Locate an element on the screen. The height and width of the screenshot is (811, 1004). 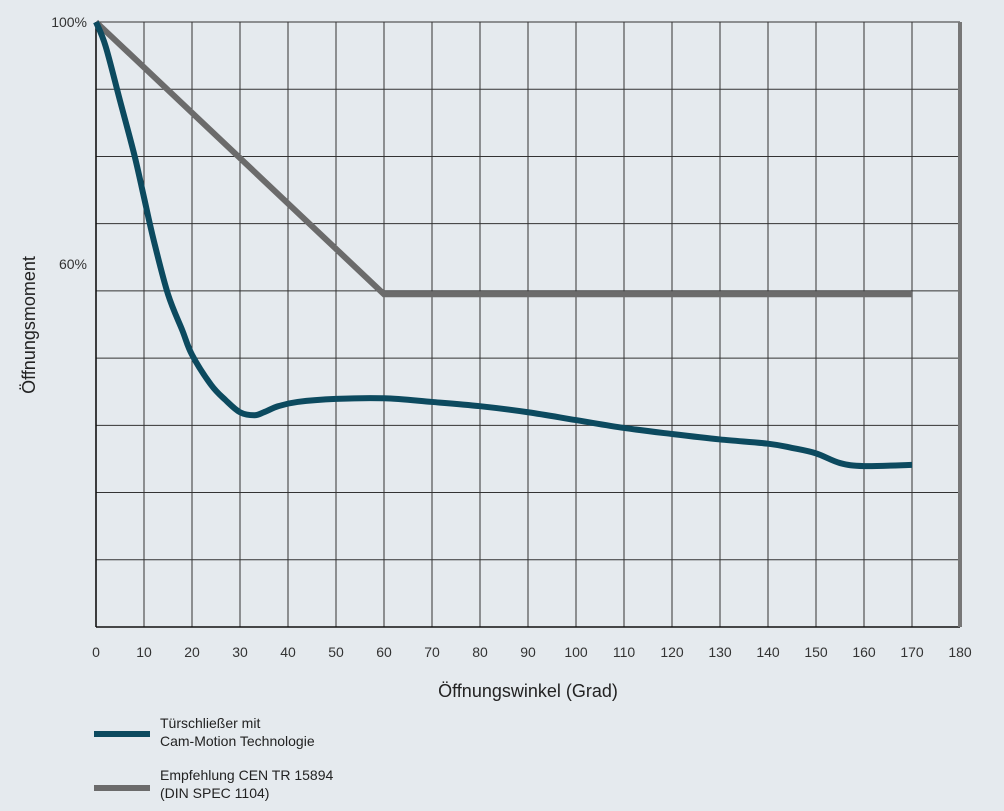
x-tick-label: 80 is located at coordinates (480, 652).